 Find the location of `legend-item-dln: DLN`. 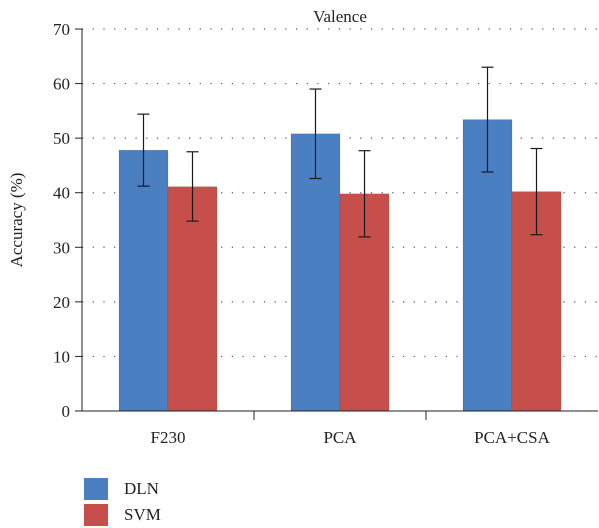

legend-item-dln: DLN is located at coordinates (122, 489).